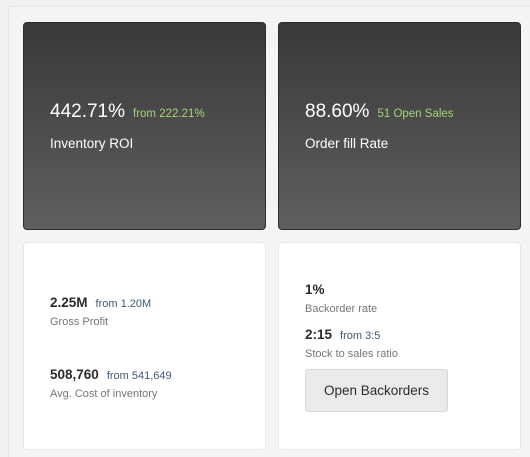 The image size is (530, 457). I want to click on order-fill-rate-label: Order fill Rate, so click(347, 143).